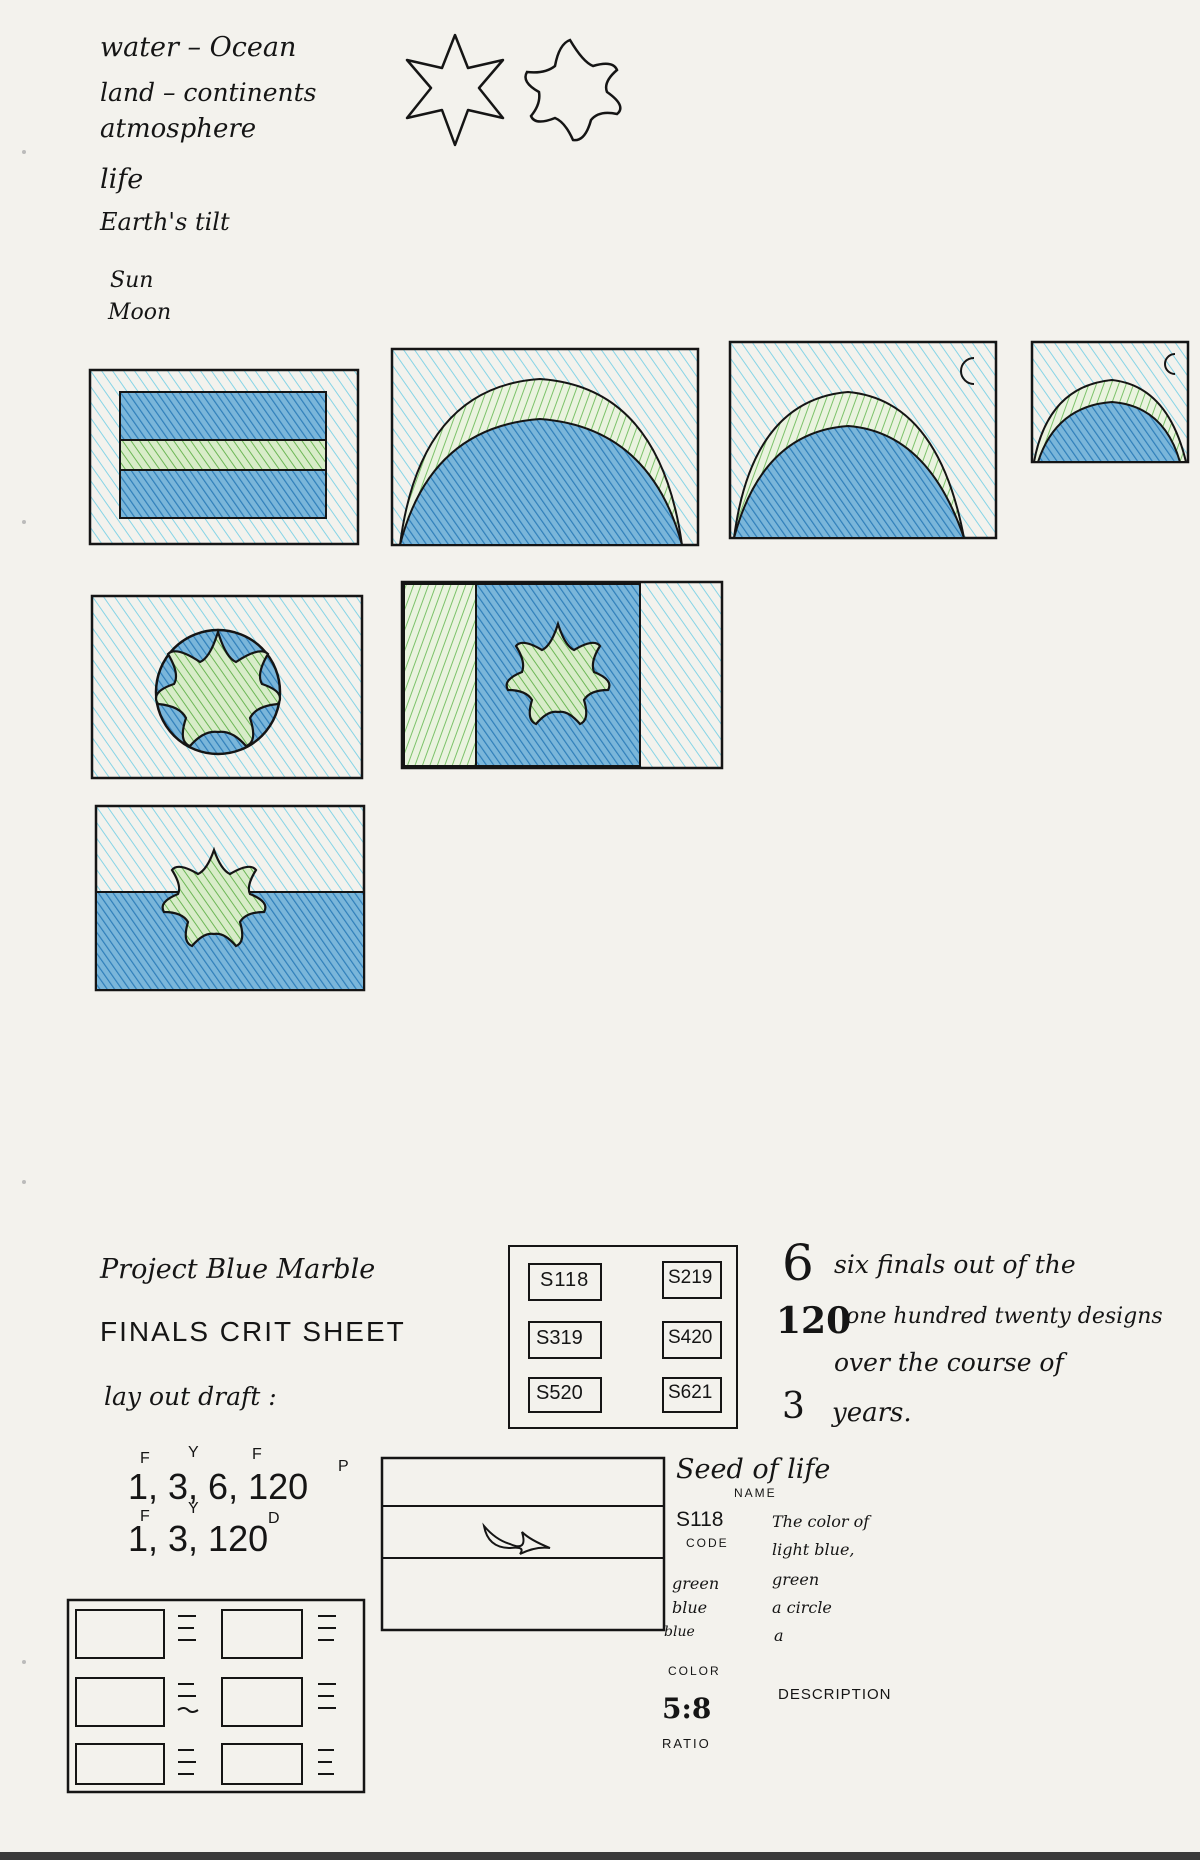  I want to click on code-value: S118, so click(700, 1519).